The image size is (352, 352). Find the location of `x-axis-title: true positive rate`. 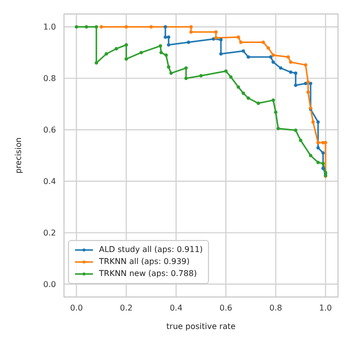

x-axis-title: true positive rate is located at coordinates (201, 326).